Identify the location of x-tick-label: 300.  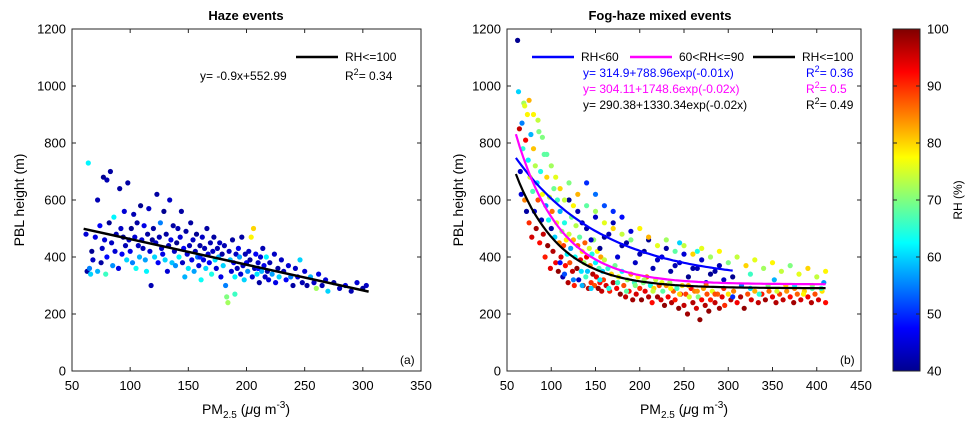
(363, 385).